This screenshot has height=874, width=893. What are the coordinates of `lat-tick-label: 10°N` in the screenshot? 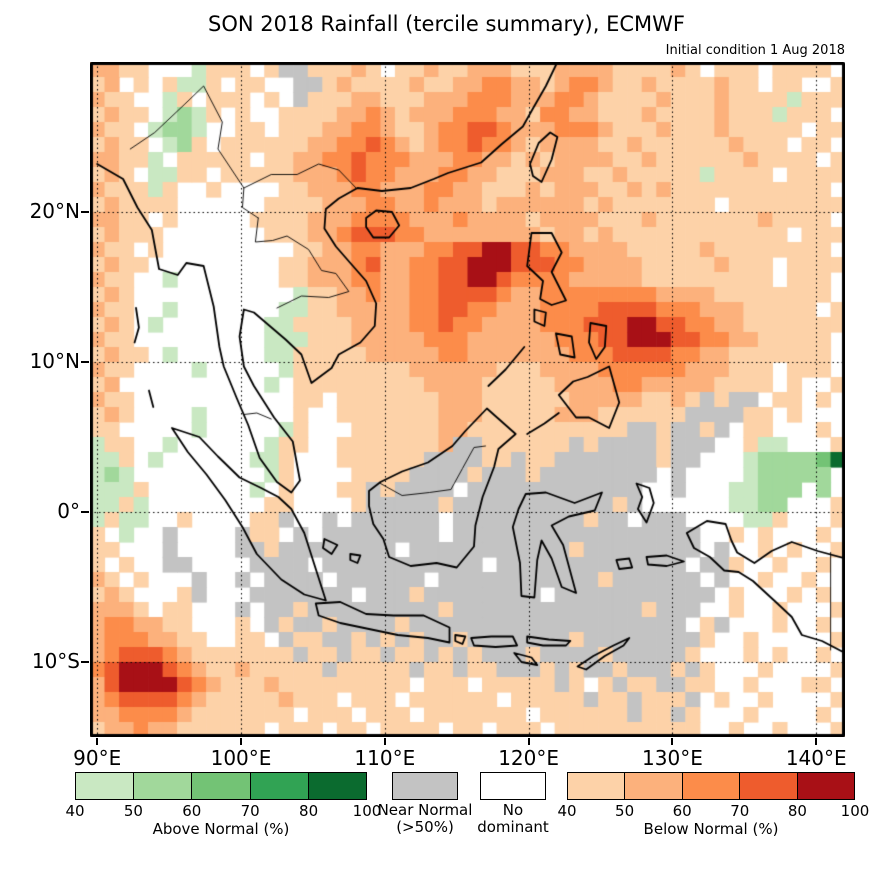 It's located at (54, 361).